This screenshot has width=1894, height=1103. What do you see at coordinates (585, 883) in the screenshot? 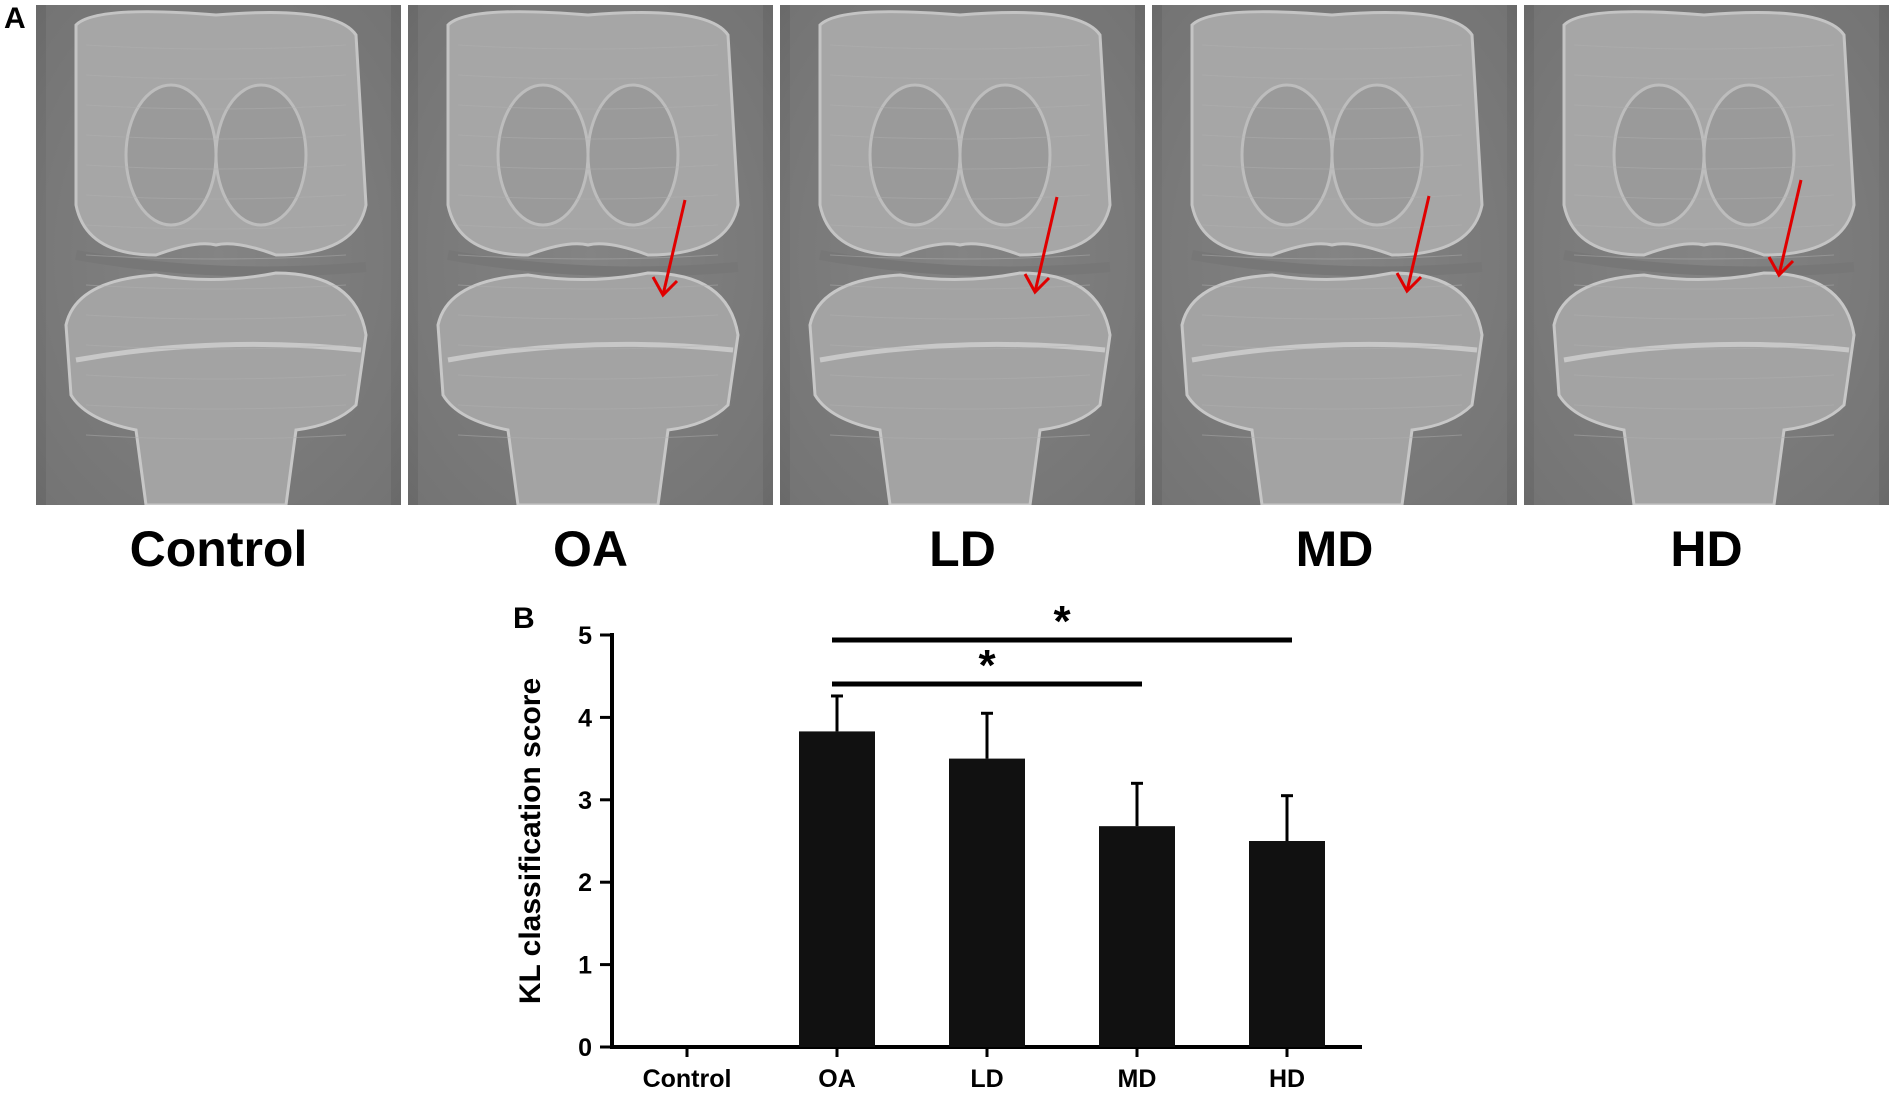
I see `y-tick-label: 2` at bounding box center [585, 883].